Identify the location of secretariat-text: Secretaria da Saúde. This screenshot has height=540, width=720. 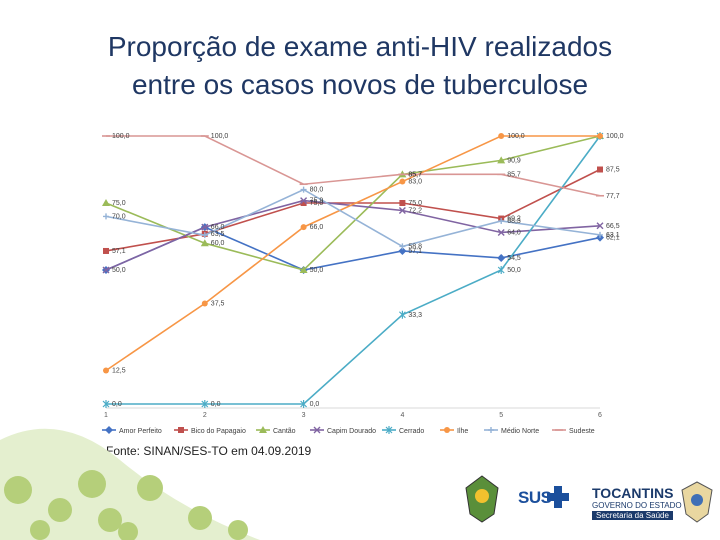
(632, 515).